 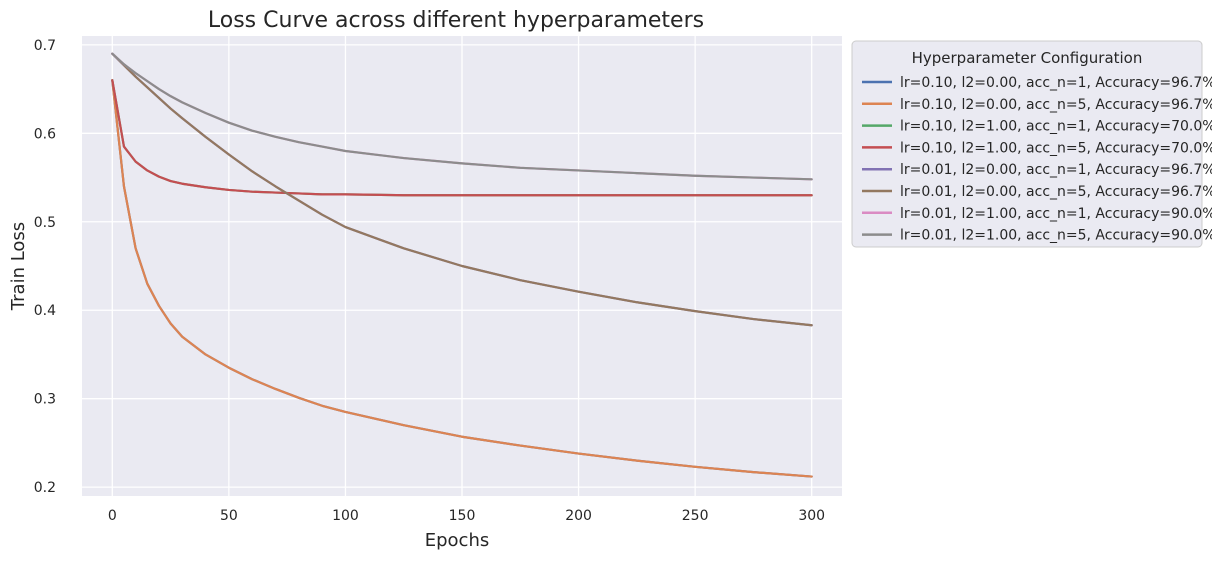 What do you see at coordinates (45, 400) in the screenshot?
I see `y-tick-label: 0.3` at bounding box center [45, 400].